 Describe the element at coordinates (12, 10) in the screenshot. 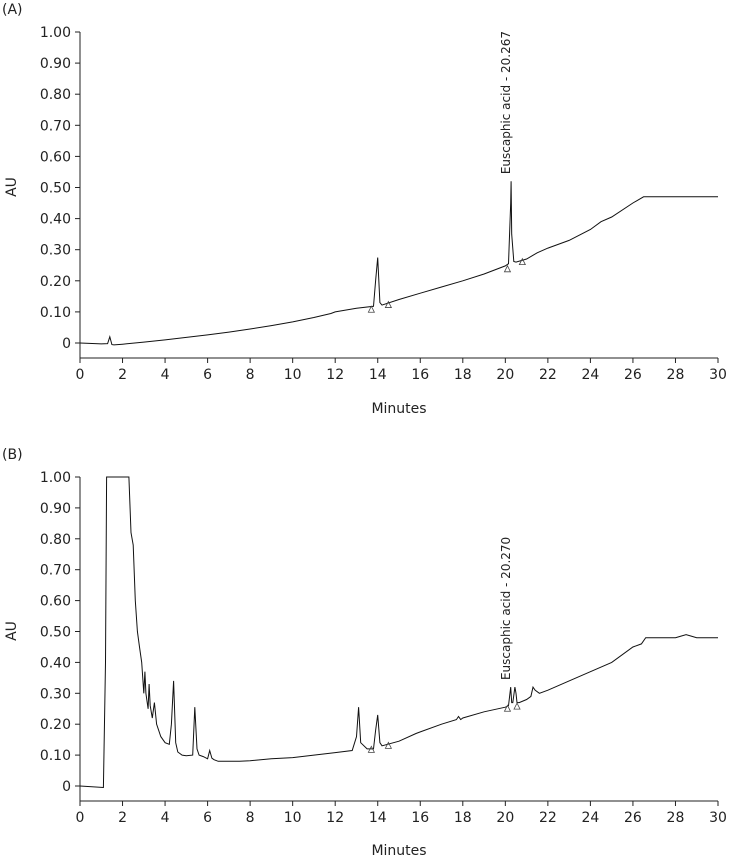

I see `panel-label: (A)` at that location.